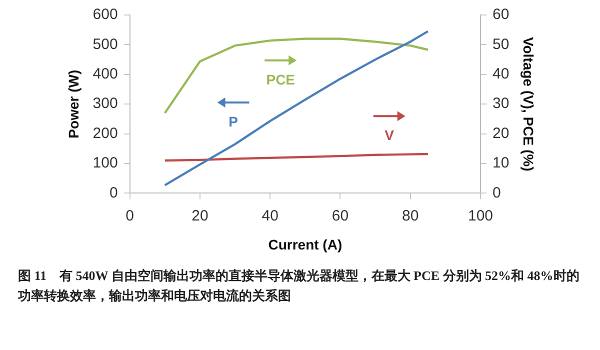 This screenshot has height=350, width=600. What do you see at coordinates (233, 121) in the screenshot?
I see `legend-label: P` at bounding box center [233, 121].